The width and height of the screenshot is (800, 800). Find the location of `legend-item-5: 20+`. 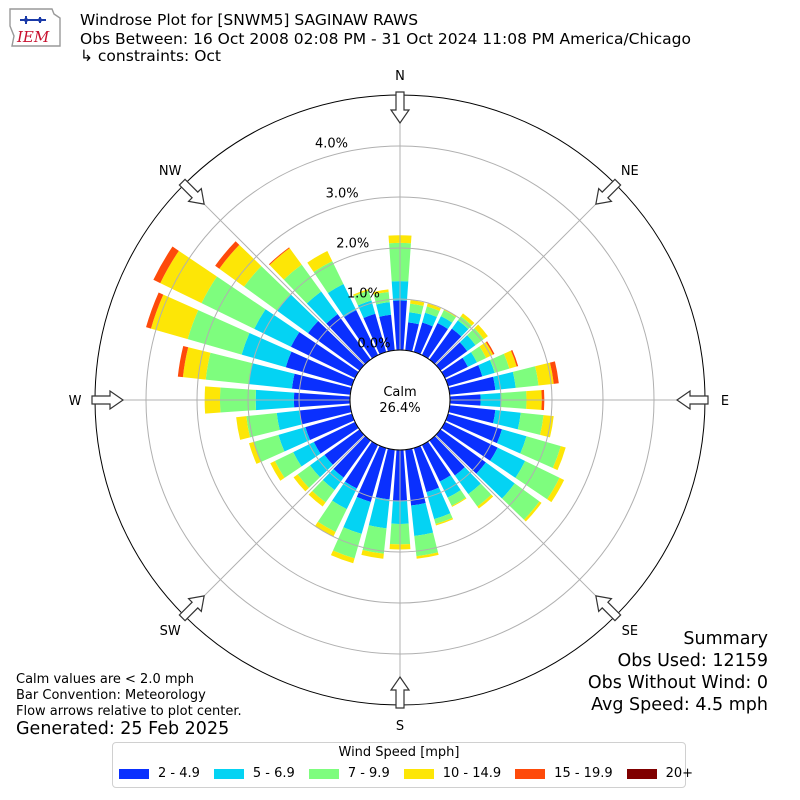

legend-item-5: 20+ is located at coordinates (659, 773).